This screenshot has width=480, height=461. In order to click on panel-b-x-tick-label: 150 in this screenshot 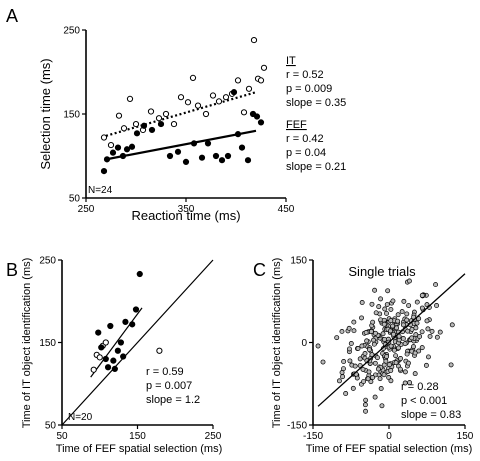, I will do `click(137, 436)`.